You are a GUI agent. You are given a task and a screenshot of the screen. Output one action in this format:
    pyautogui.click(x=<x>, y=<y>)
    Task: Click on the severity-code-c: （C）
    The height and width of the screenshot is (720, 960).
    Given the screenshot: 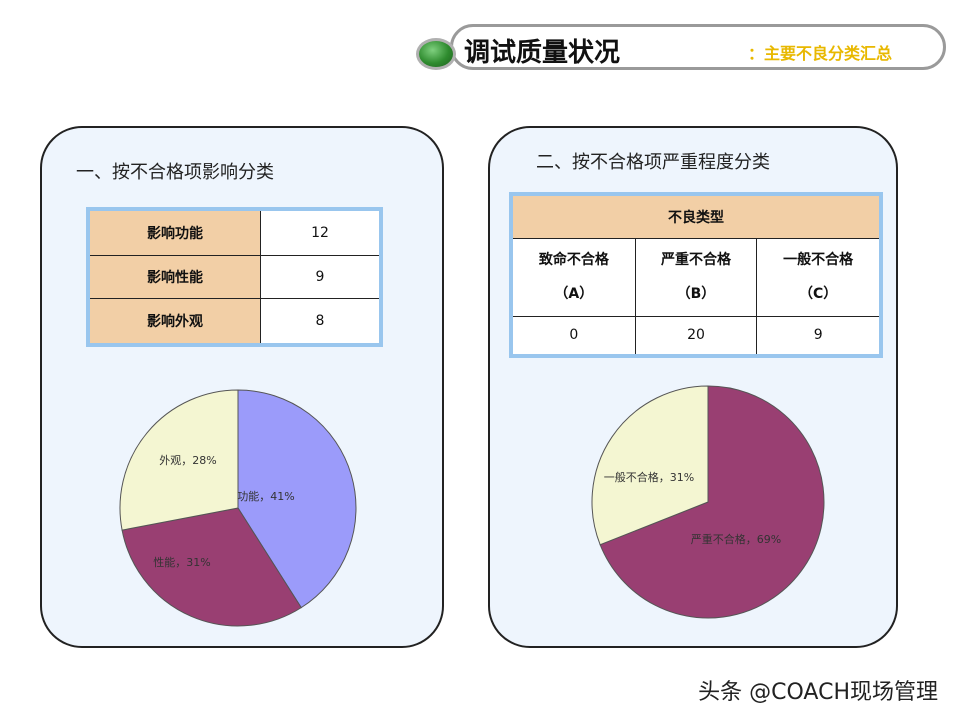 What is the action you would take?
    pyautogui.click(x=818, y=294)
    